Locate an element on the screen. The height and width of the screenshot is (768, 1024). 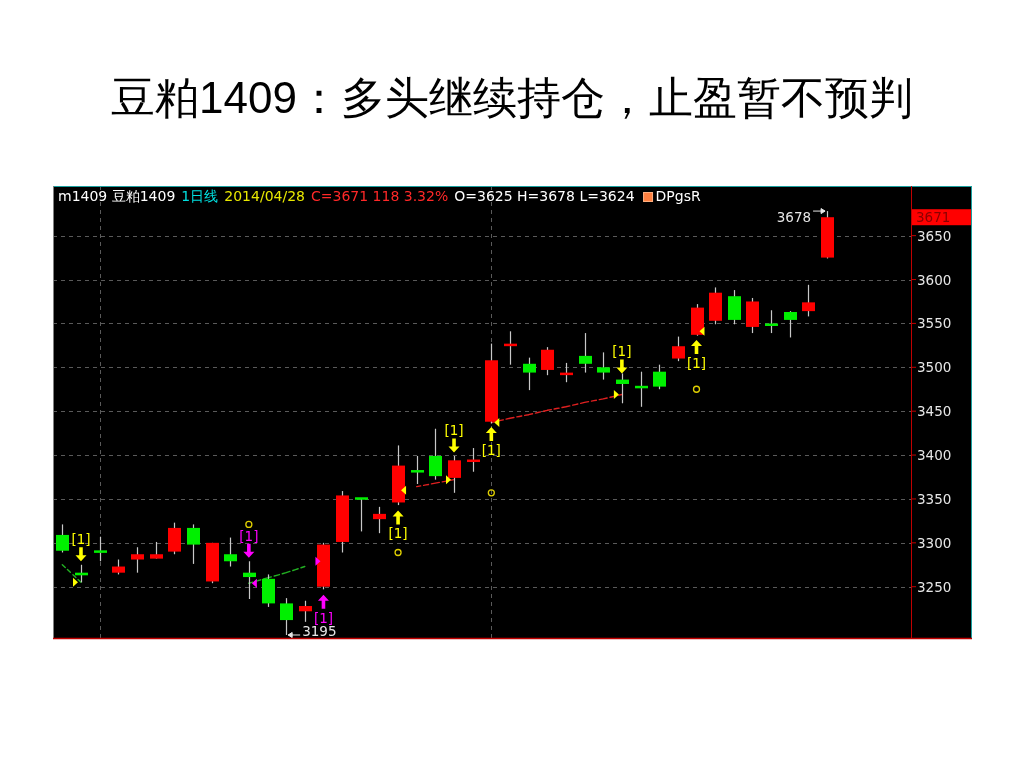
chart-title: 豆粕1409：多头继续持仓，止盈暂不预判 is located at coordinates (512, 97).